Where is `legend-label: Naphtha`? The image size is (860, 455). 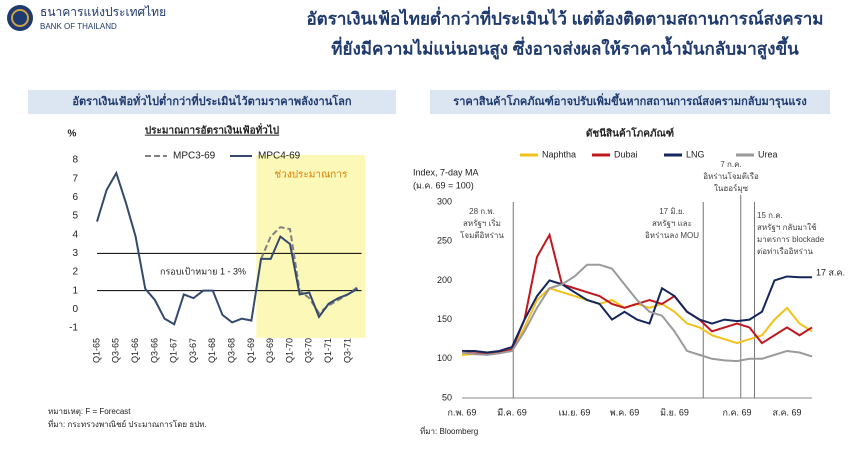 legend-label: Naphtha is located at coordinates (559, 154).